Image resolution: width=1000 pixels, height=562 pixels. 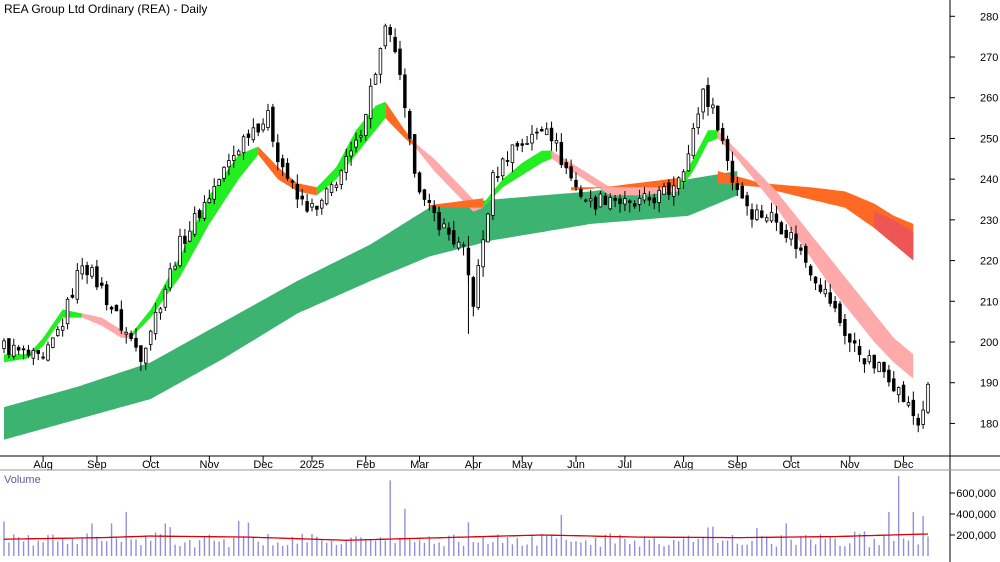 What do you see at coordinates (97, 465) in the screenshot?
I see `x-tick-label: Sep` at bounding box center [97, 465].